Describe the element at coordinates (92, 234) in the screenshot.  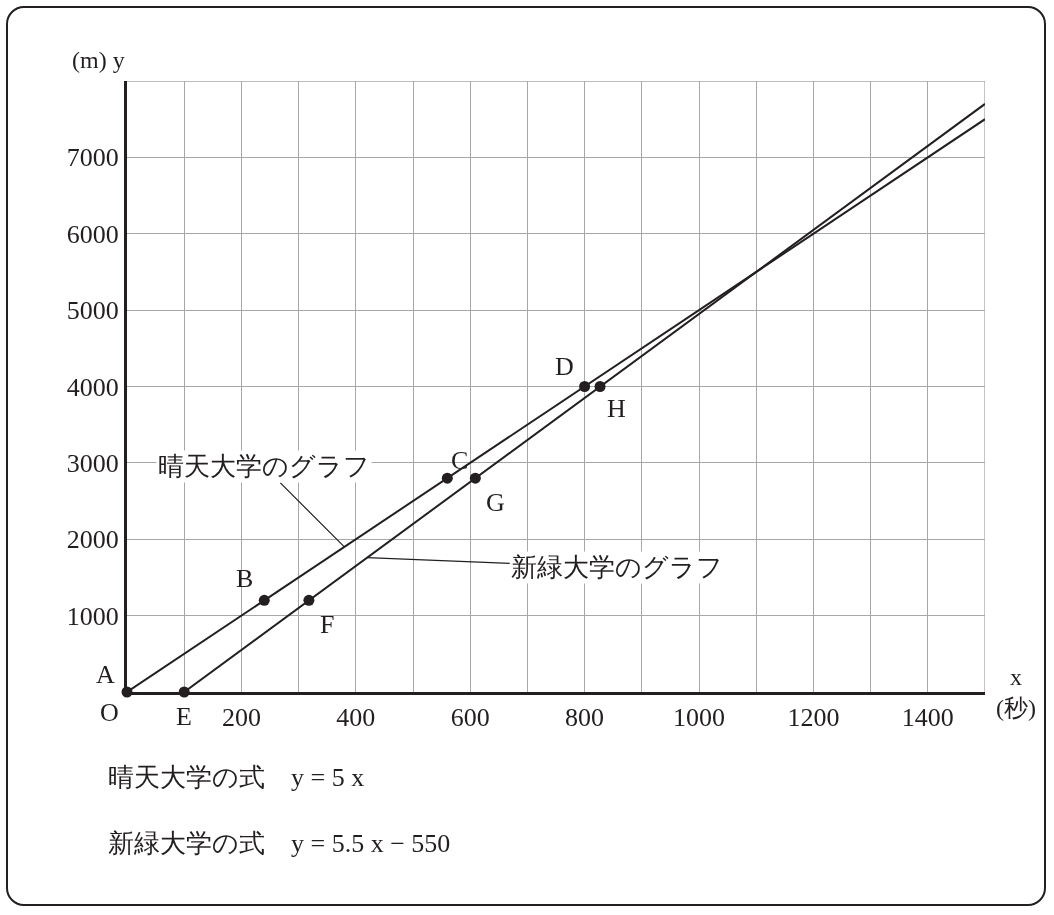
I see `y-tick-label: 6000` at that location.